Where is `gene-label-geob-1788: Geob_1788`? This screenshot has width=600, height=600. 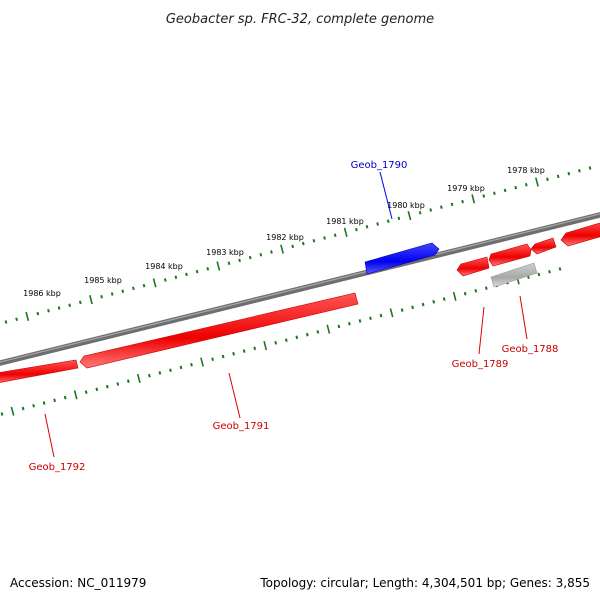 gene-label-geob-1788: Geob_1788 is located at coordinates (530, 349).